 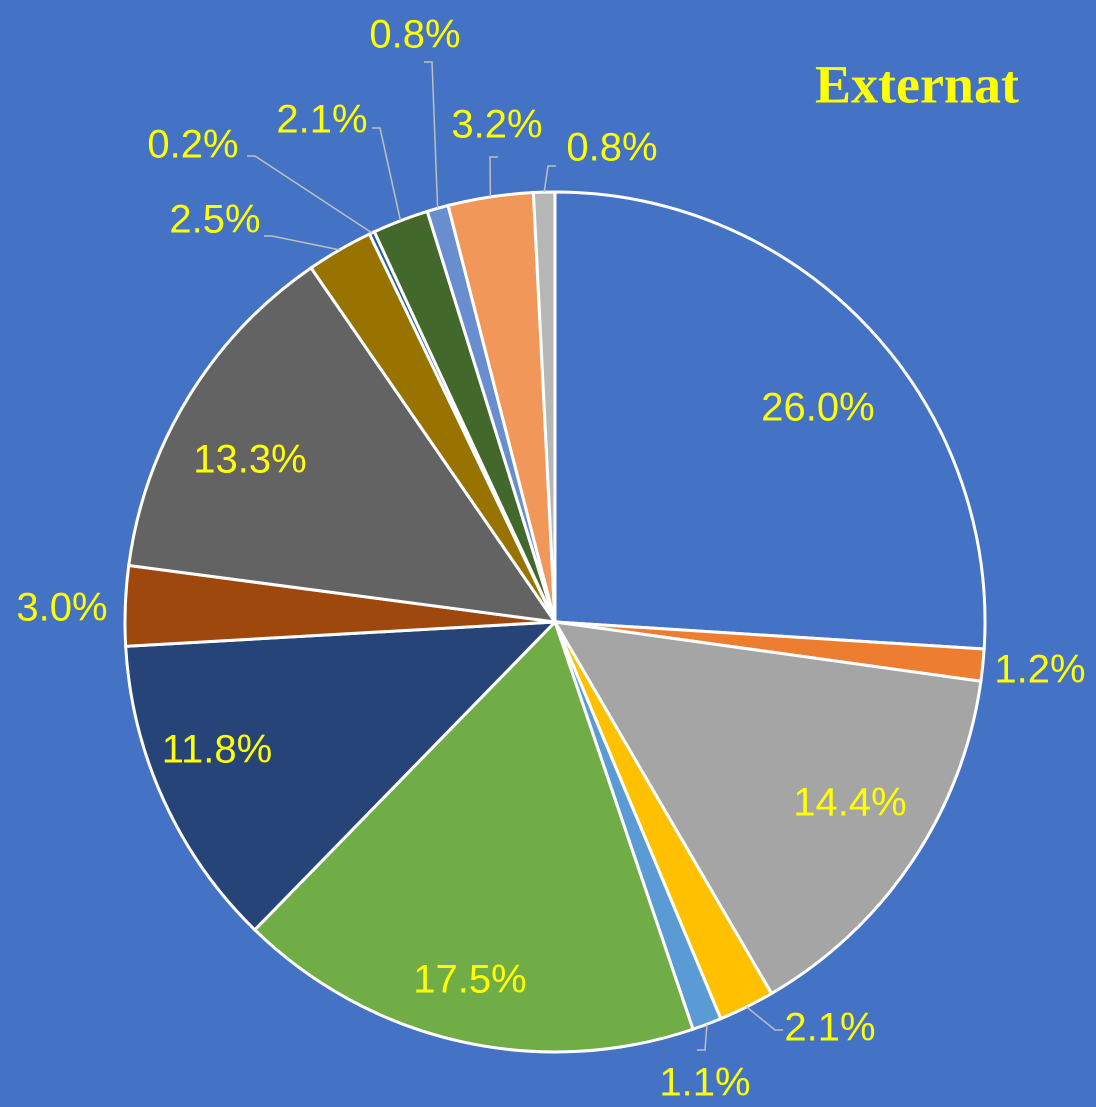 I want to click on data-label: 14.4%, so click(x=849, y=803).